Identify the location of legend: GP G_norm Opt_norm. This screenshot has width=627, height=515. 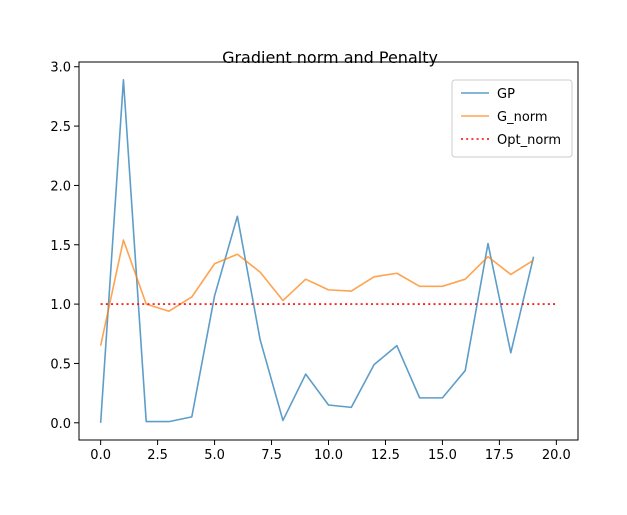
(512, 118).